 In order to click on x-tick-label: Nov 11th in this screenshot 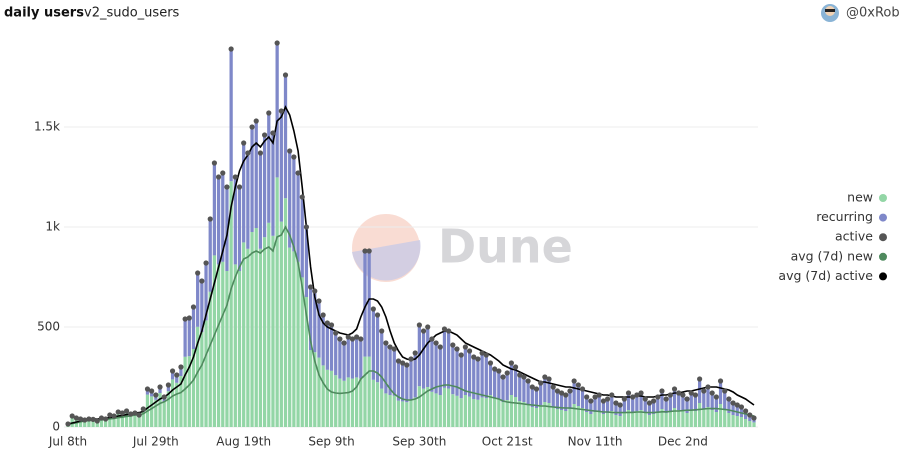, I will do `click(595, 442)`.